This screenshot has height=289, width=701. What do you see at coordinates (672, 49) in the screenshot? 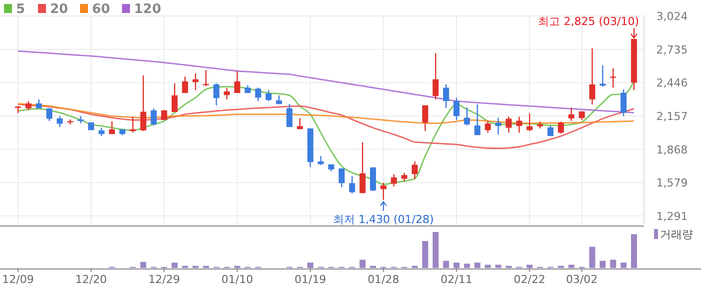
I see `y-tick-label: 2,735` at bounding box center [672, 49].